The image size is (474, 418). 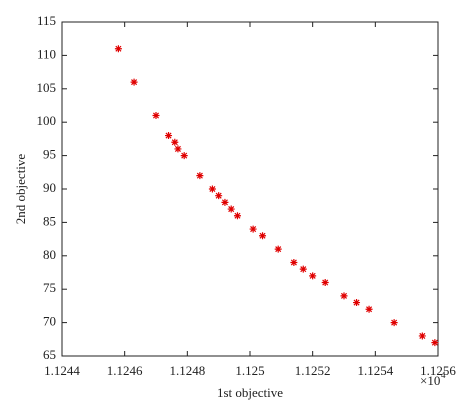 What do you see at coordinates (49, 254) in the screenshot?
I see `y-tick-label: 80` at bounding box center [49, 254].